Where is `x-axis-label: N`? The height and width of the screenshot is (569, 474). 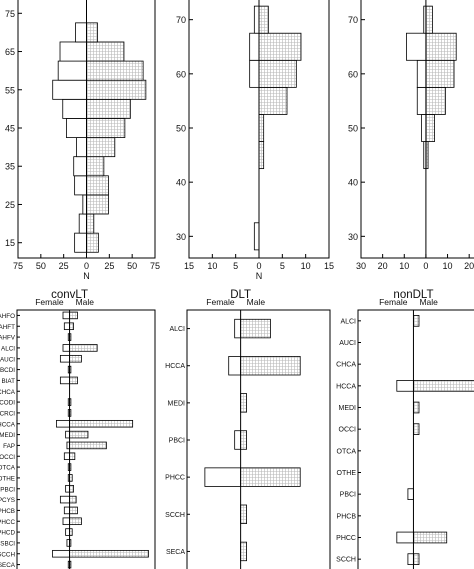 x-axis-label: N is located at coordinates (259, 276).